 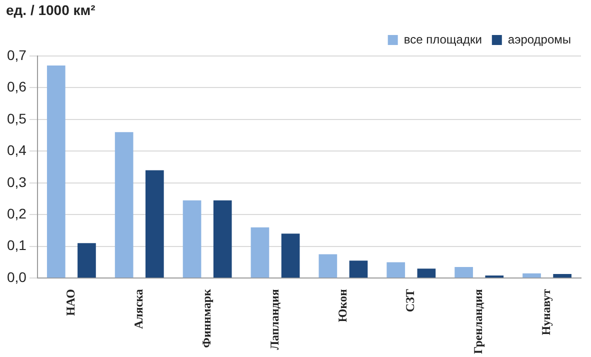 What do you see at coordinates (342, 305) in the screenshot?
I see `x-tick-label: Юкон` at bounding box center [342, 305].